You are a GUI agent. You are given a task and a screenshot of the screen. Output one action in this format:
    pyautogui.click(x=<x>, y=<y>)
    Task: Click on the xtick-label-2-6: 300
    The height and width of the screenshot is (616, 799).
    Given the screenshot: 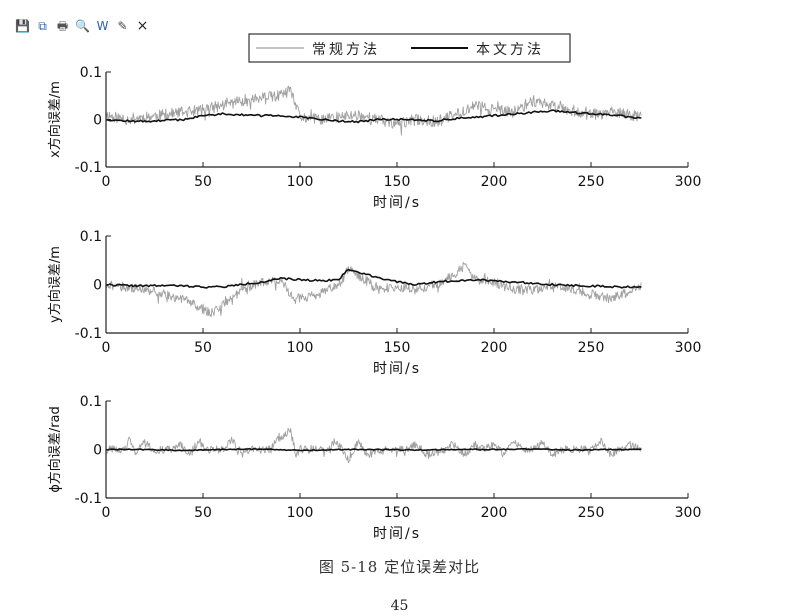 What is the action you would take?
    pyautogui.click(x=688, y=513)
    